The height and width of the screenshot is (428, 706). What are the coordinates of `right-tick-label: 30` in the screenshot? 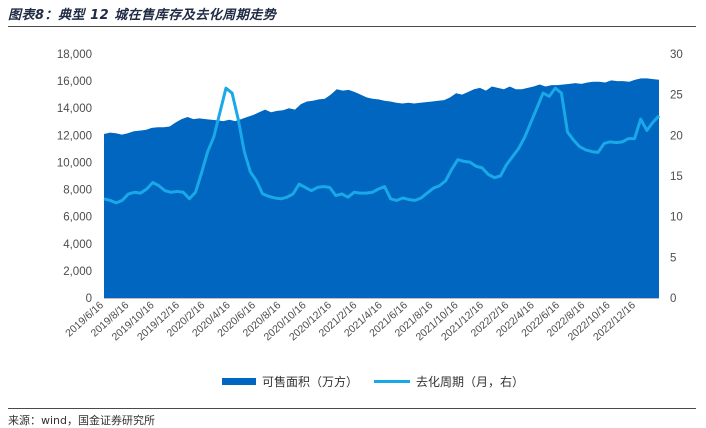 It's located at (676, 55).